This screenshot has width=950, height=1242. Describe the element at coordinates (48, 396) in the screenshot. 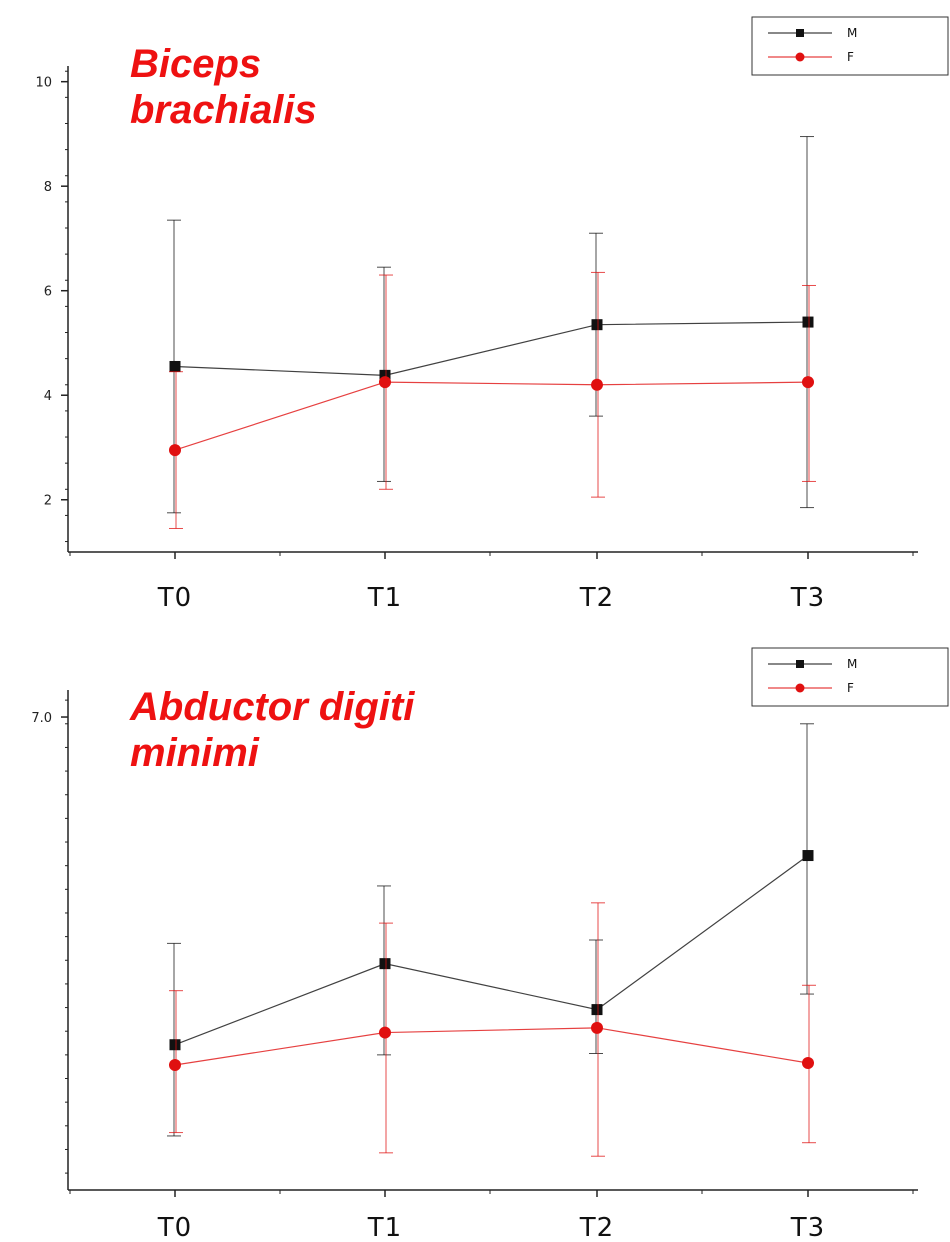

I see `y-tick-label: 4` at that location.